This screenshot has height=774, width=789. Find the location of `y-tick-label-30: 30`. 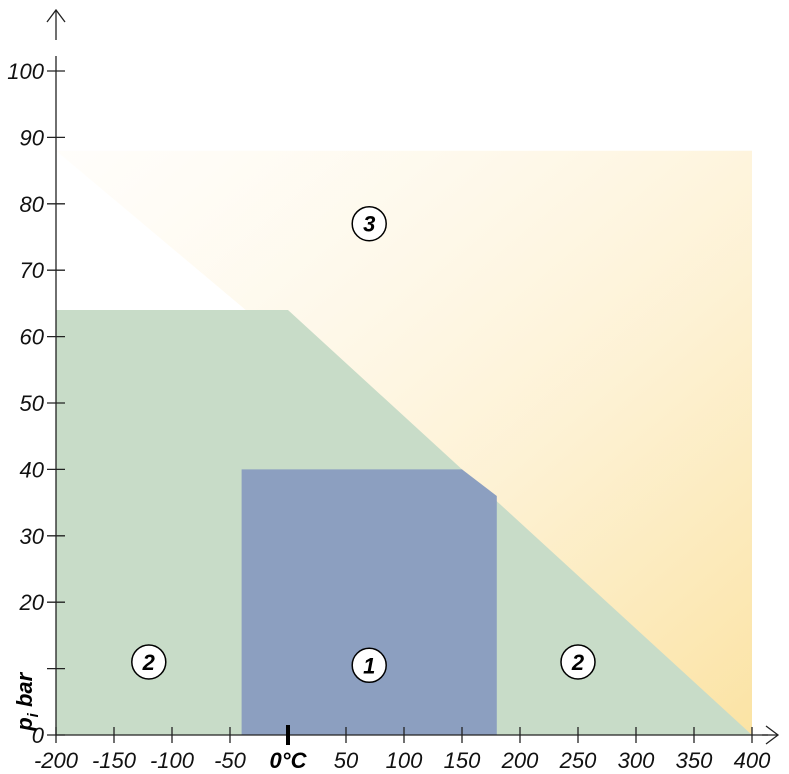

y-tick-label-30: 30 is located at coordinates (32, 536).